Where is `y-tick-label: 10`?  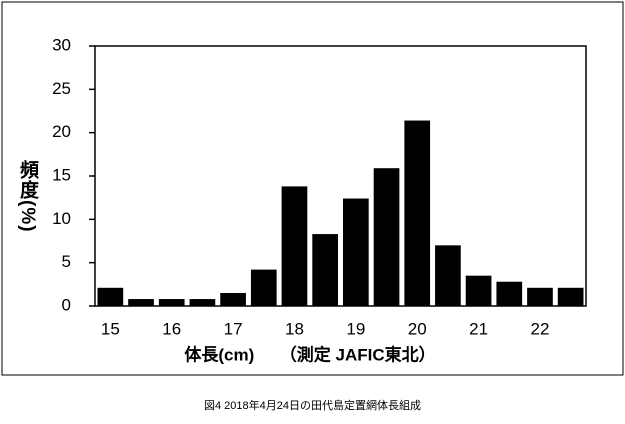
y-tick-label: 10 is located at coordinates (61, 218).